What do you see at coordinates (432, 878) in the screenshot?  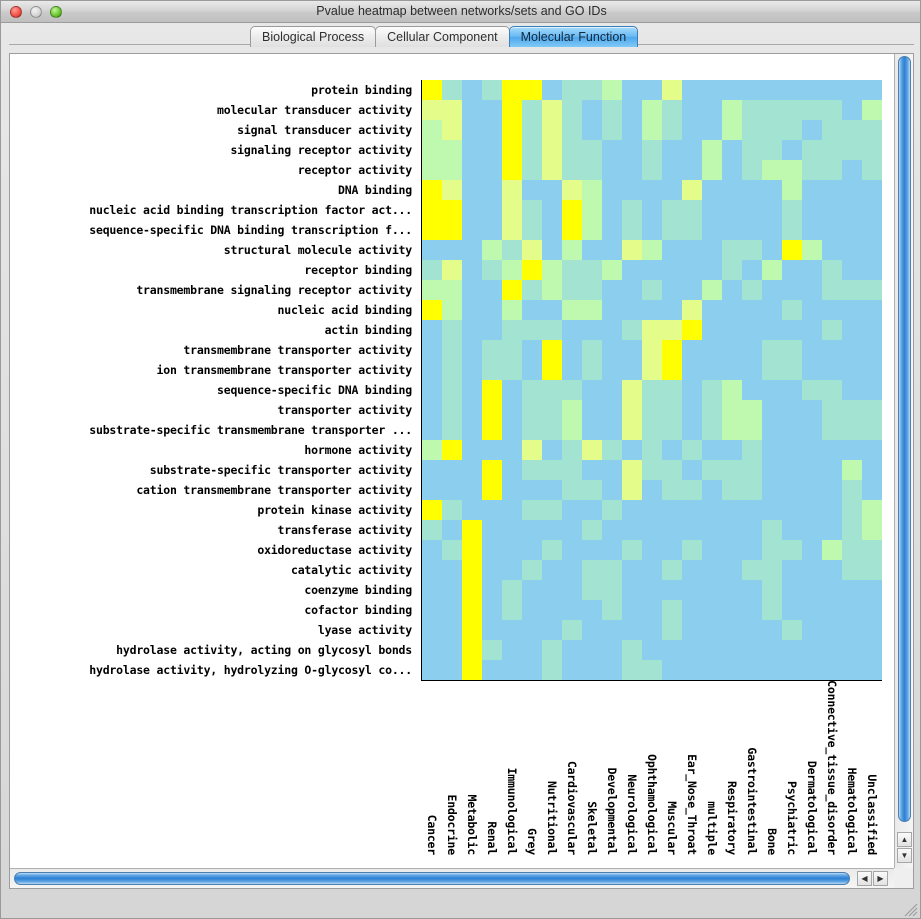 I see `horizontal-scrollbar-thumb` at bounding box center [432, 878].